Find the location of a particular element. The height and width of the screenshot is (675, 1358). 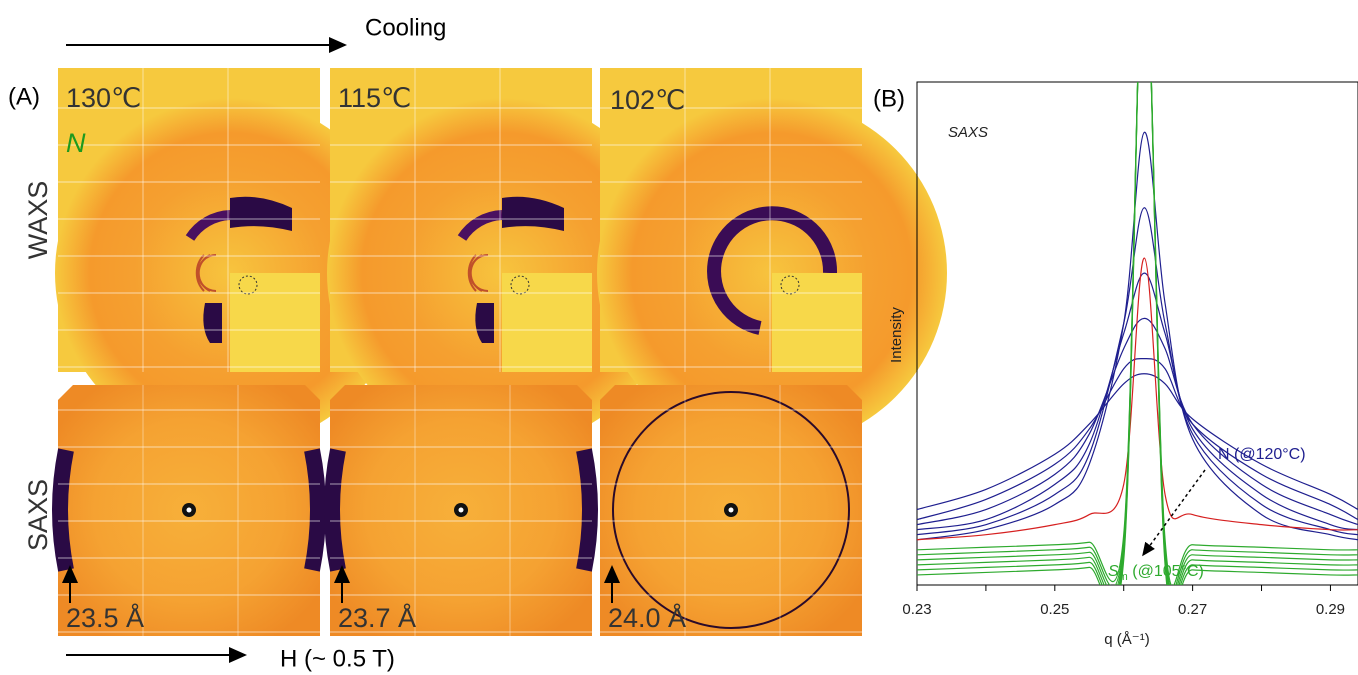

n-annotation: N (@120°C) is located at coordinates (1262, 454).